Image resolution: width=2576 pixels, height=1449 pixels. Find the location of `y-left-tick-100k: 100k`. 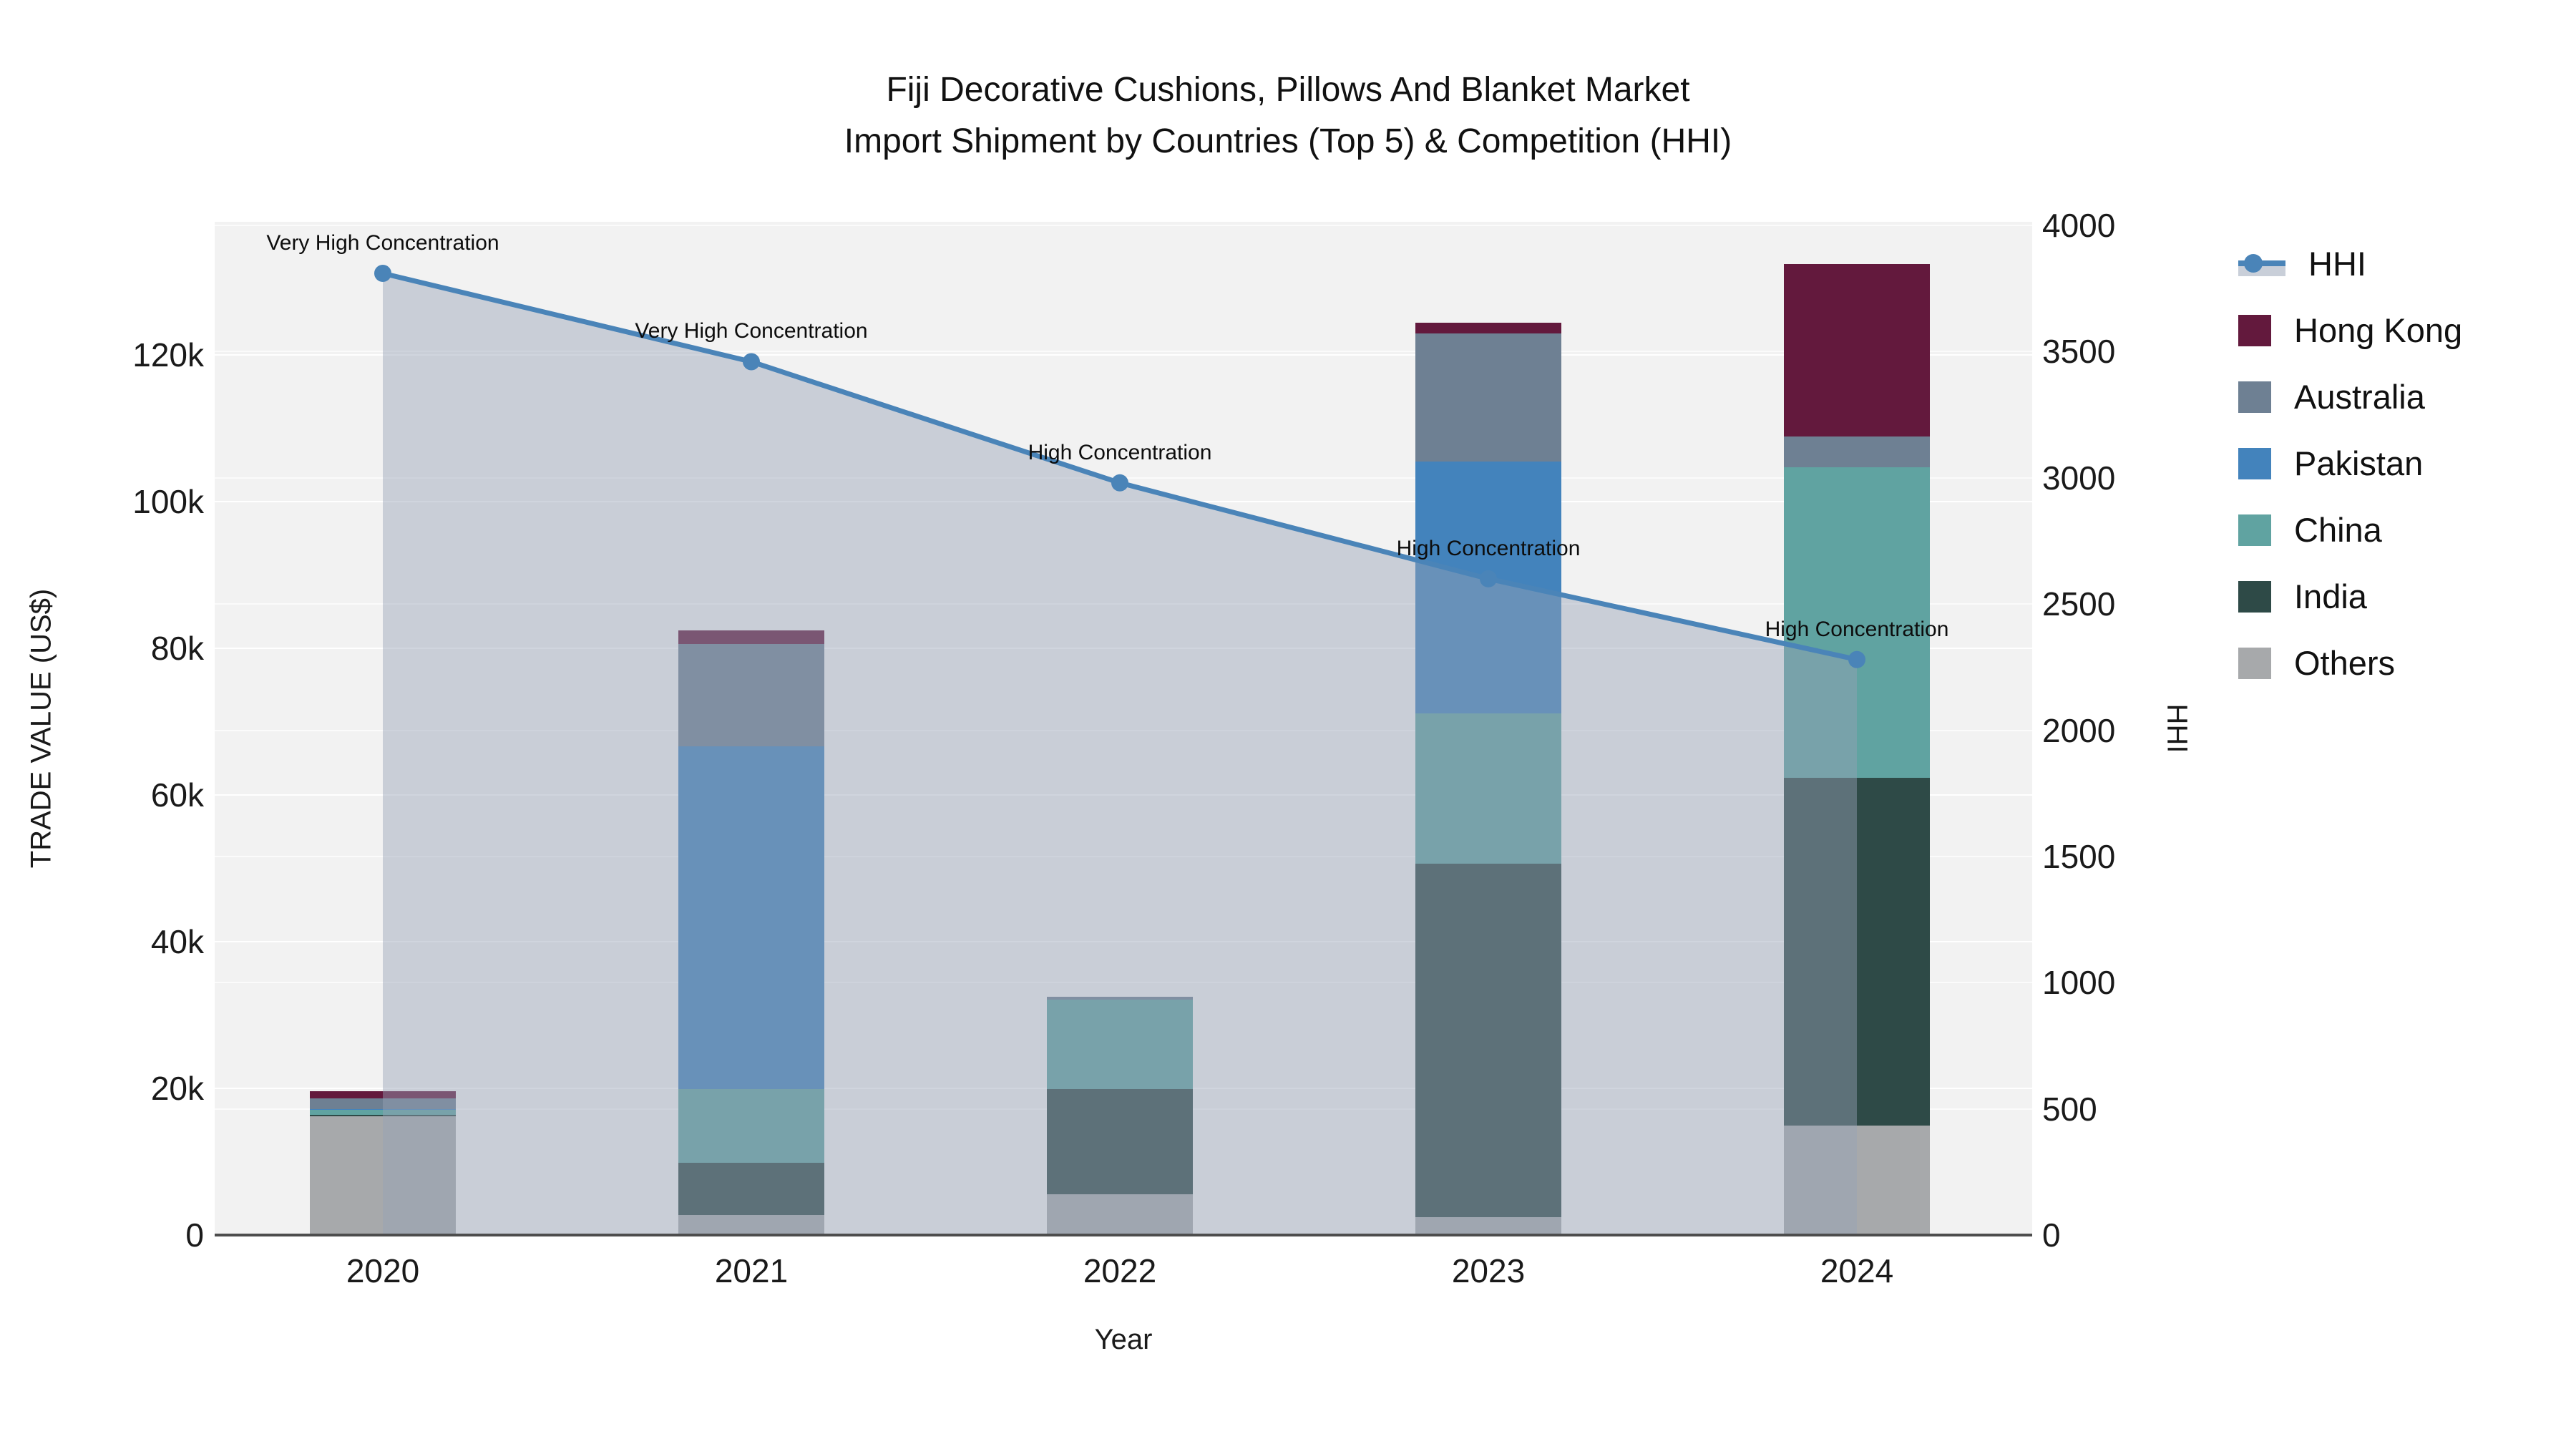

y-left-tick-100k: 100k is located at coordinates (168, 501).